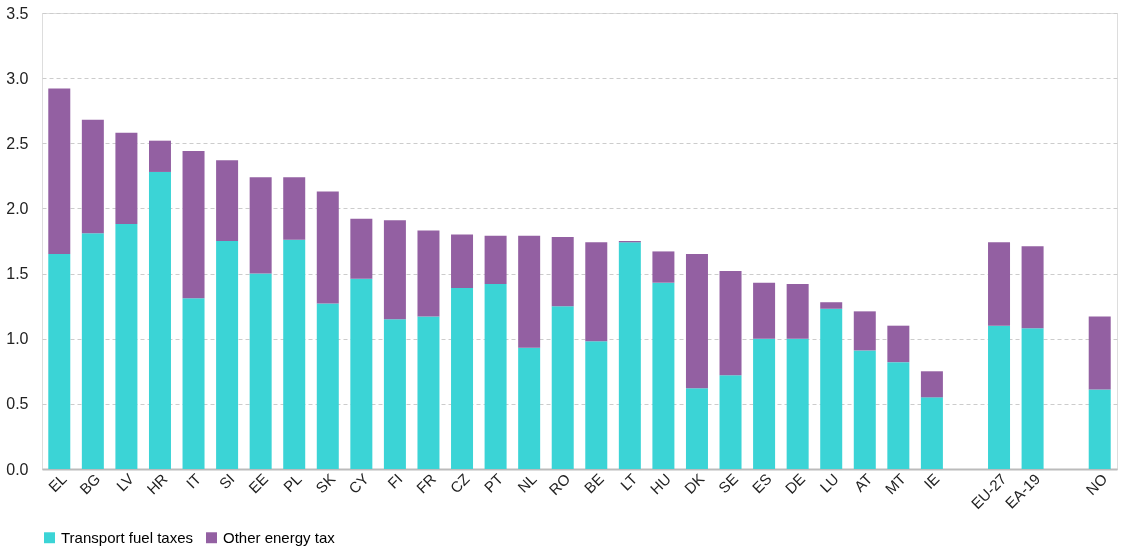 This screenshot has height=551, width=1122. What do you see at coordinates (279, 537) in the screenshot?
I see `legend-label: Other energy tax` at bounding box center [279, 537].